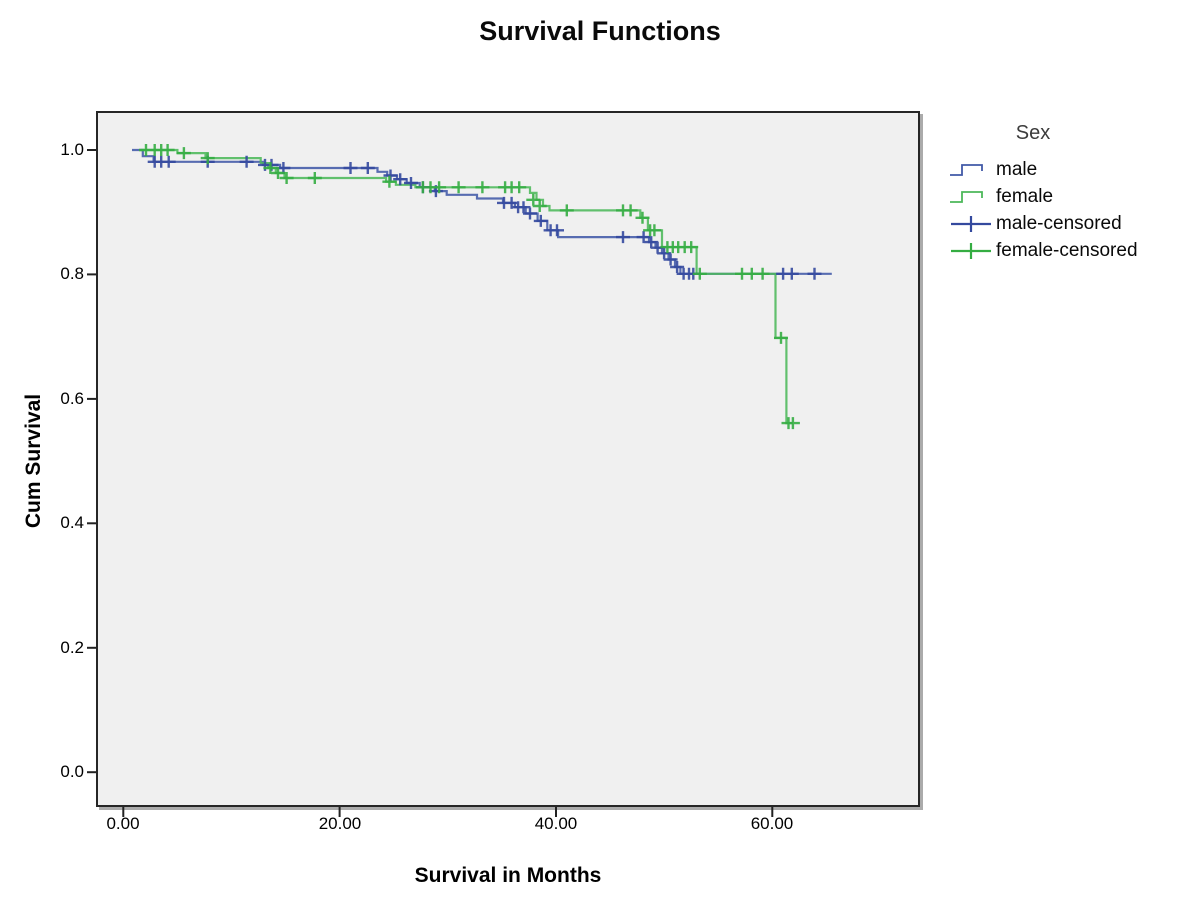 Image resolution: width=1200 pixels, height=916 pixels. What do you see at coordinates (971, 251) in the screenshot?
I see `female-censored-plus-icon` at bounding box center [971, 251].